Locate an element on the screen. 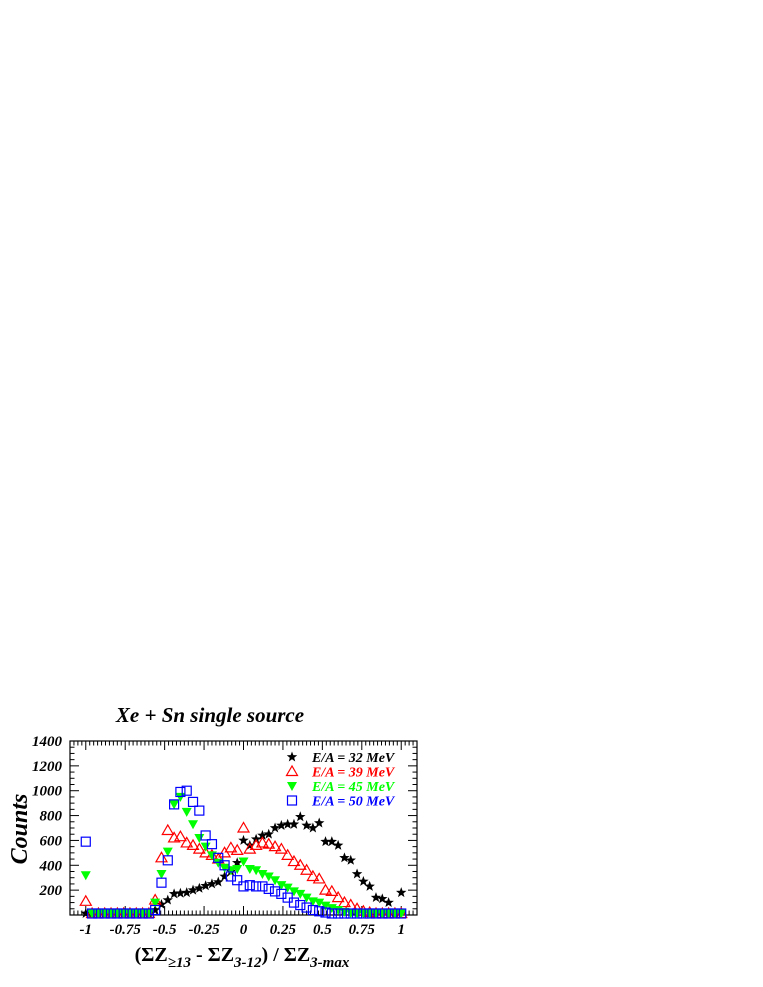  x-label-sub3: 3-max is located at coordinates (329, 963).